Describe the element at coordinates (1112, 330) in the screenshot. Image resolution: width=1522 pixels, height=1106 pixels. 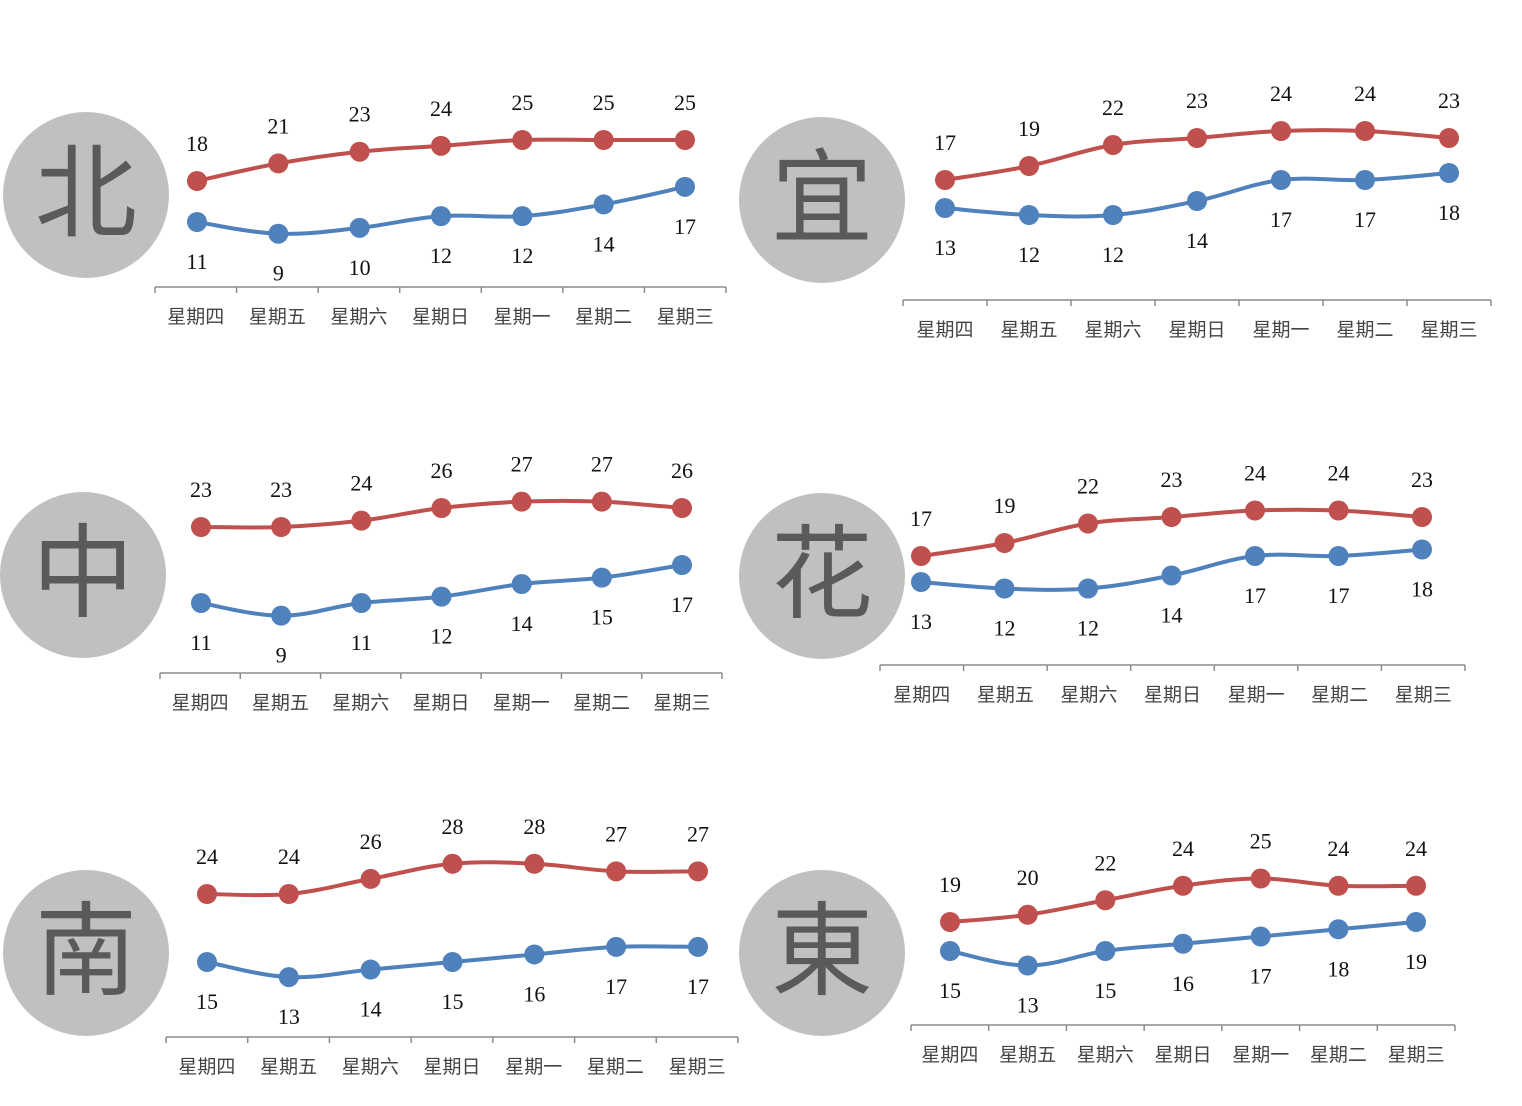
I see `x-tick-label: 星期六` at that location.